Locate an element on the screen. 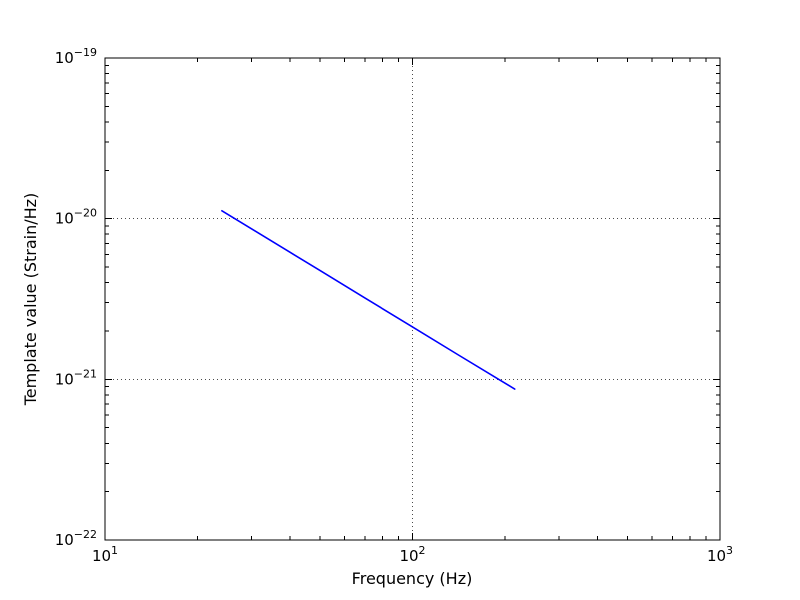 The width and height of the screenshot is (800, 600). series-layer is located at coordinates (368, 299).